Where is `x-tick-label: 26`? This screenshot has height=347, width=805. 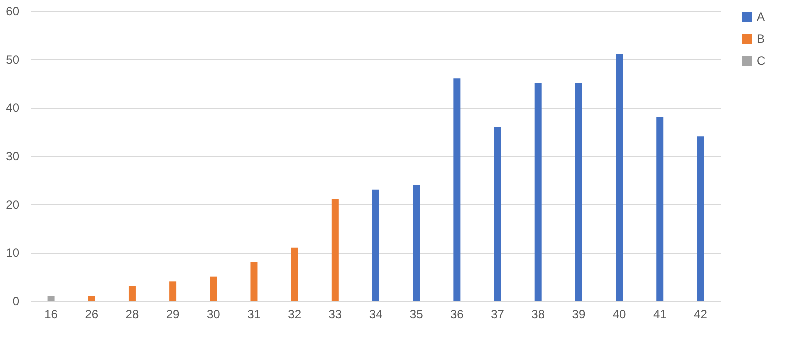
x-tick-label: 26 is located at coordinates (92, 315).